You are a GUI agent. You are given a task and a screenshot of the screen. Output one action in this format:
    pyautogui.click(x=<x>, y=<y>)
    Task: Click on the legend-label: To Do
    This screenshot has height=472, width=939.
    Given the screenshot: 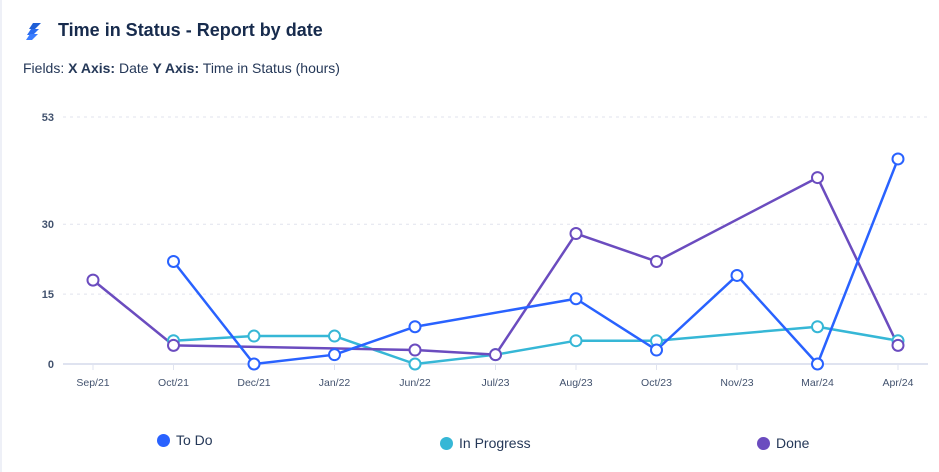 What is the action you would take?
    pyautogui.click(x=194, y=440)
    